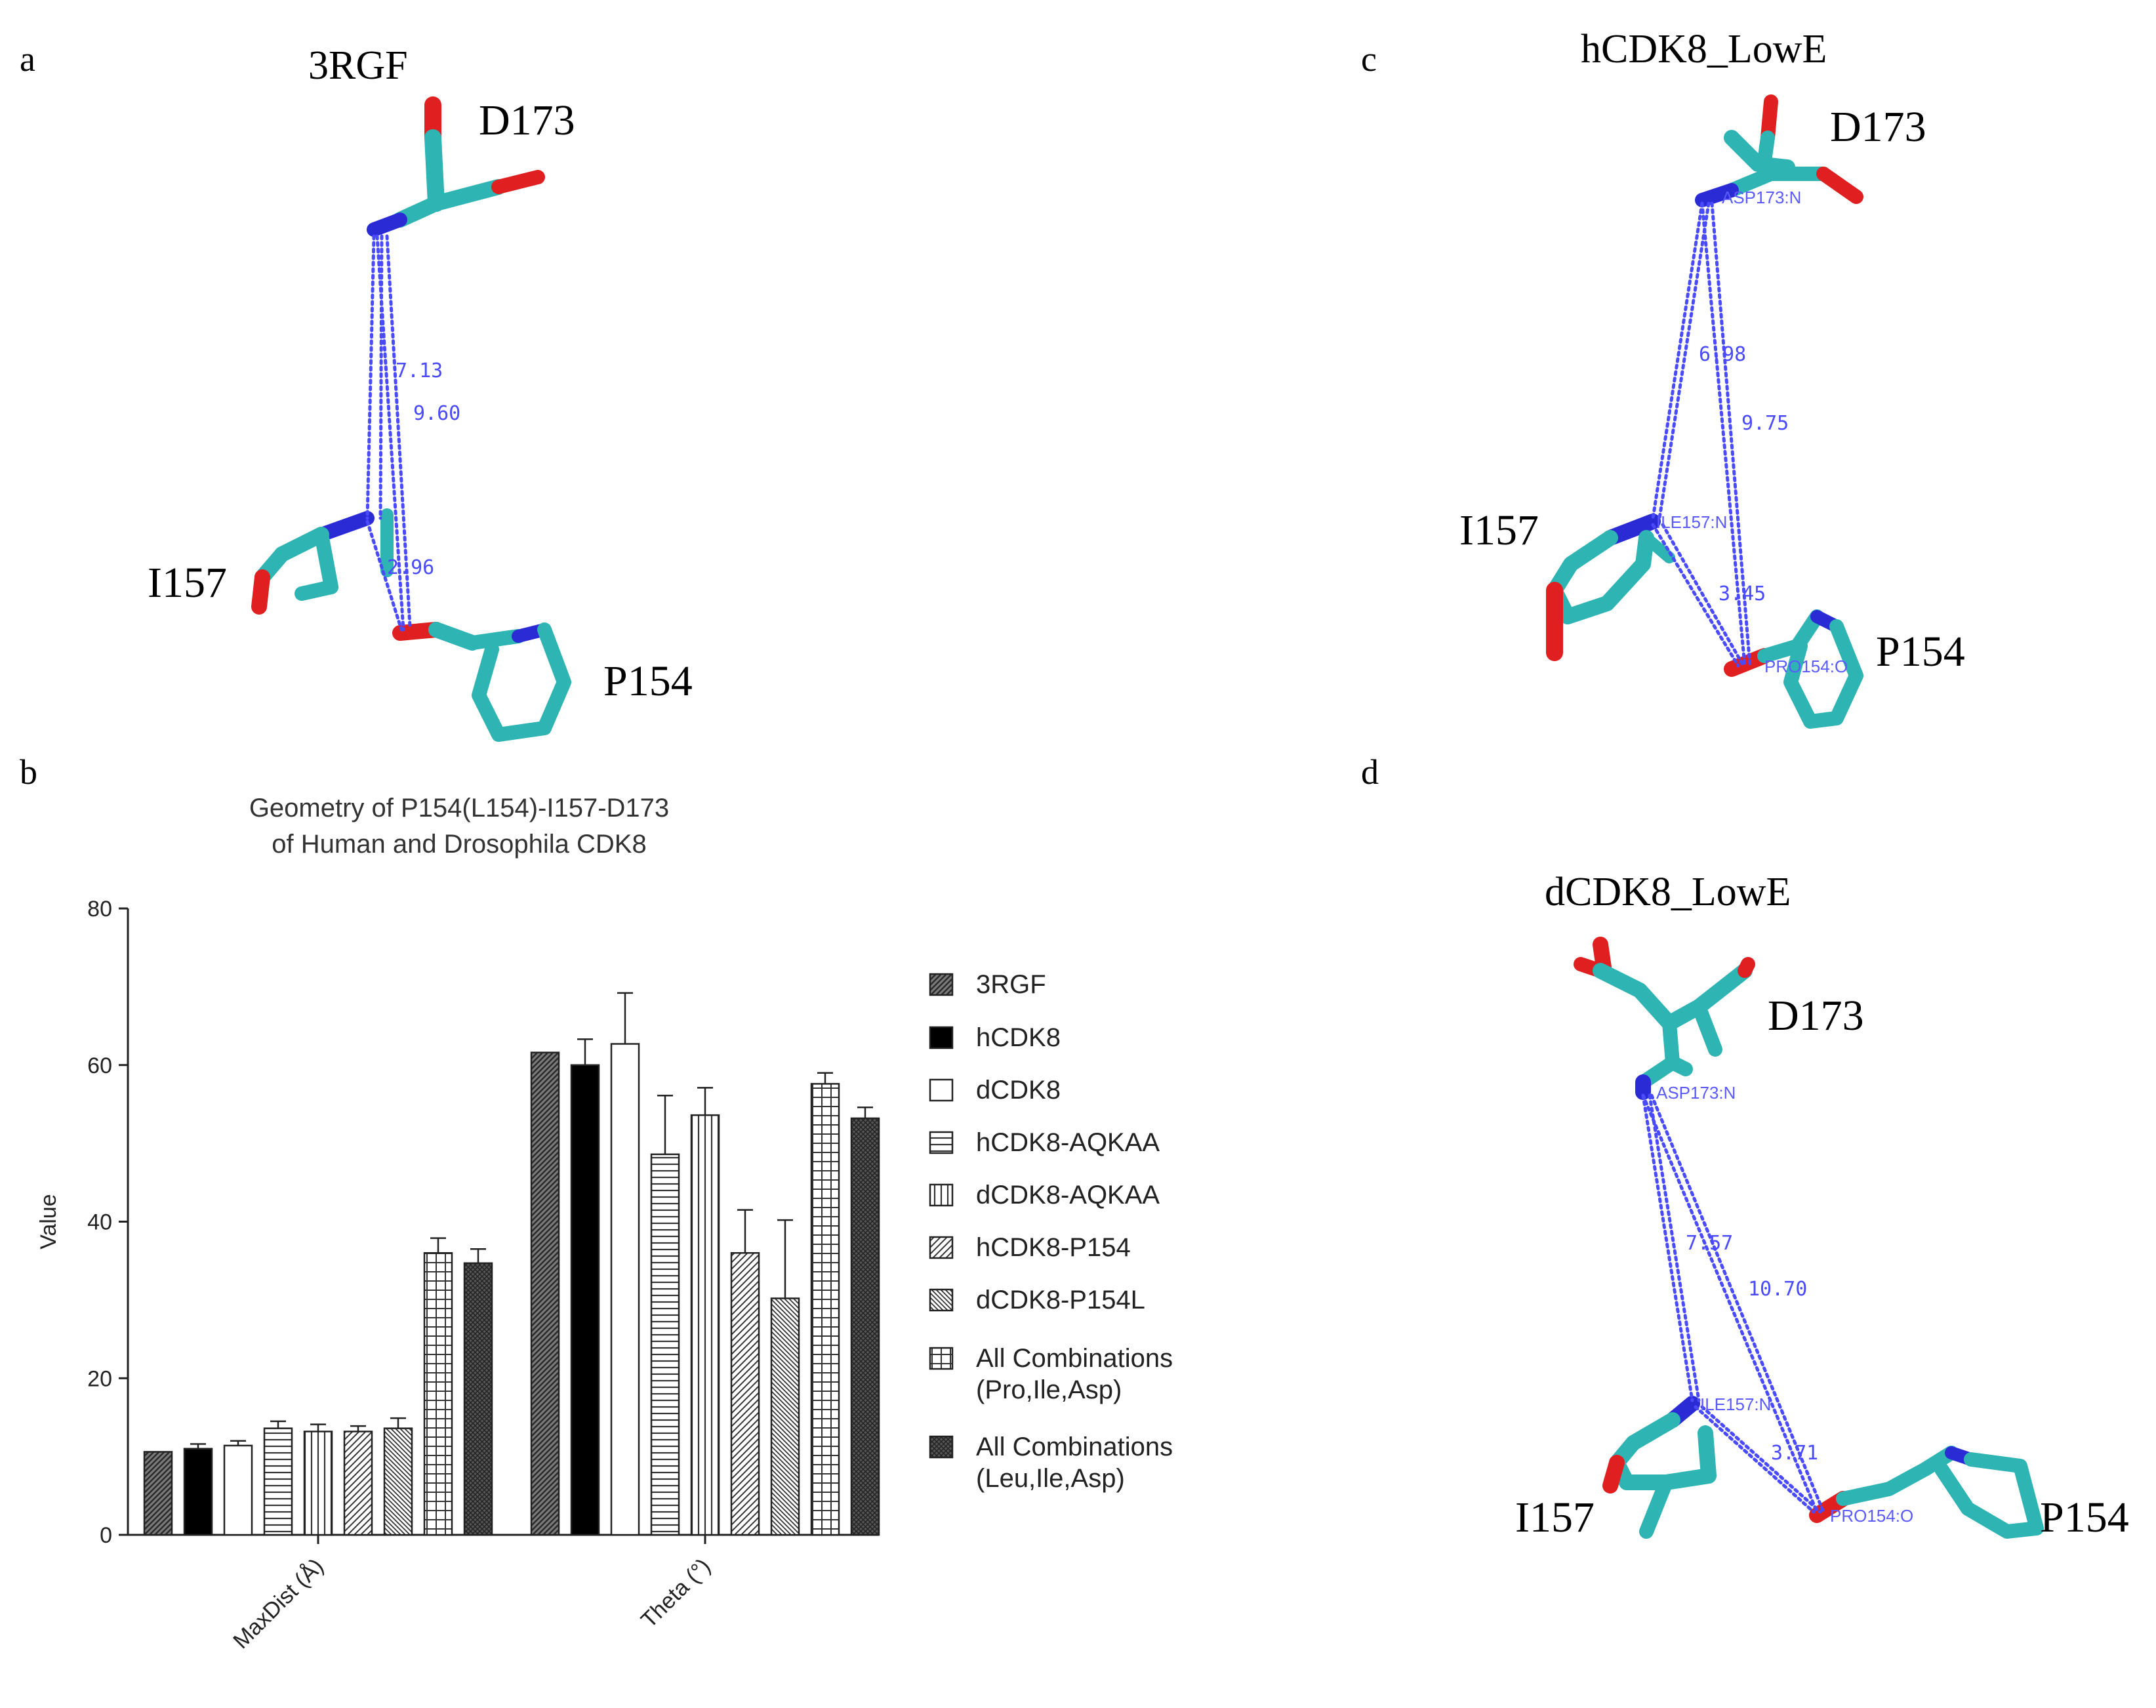 The width and height of the screenshot is (2156, 1708). I want to click on y-axis-label: Value, so click(48, 1221).